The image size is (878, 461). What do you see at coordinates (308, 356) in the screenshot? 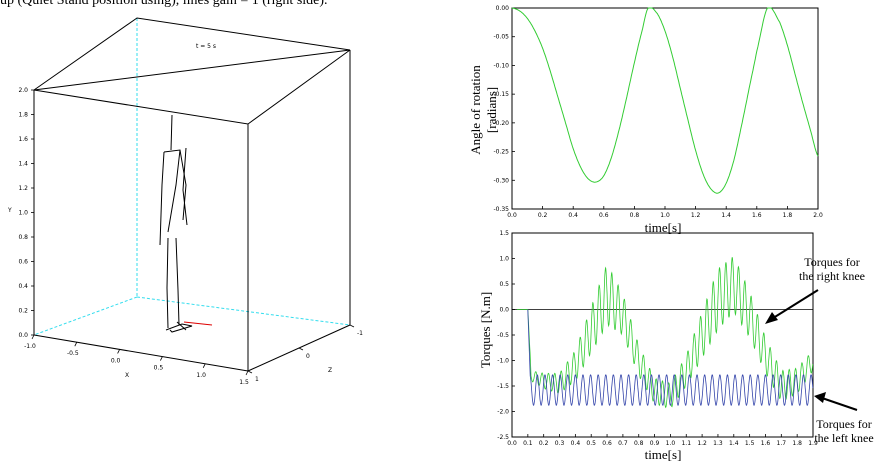
I see `3d-z-tick-label: 0` at bounding box center [308, 356].